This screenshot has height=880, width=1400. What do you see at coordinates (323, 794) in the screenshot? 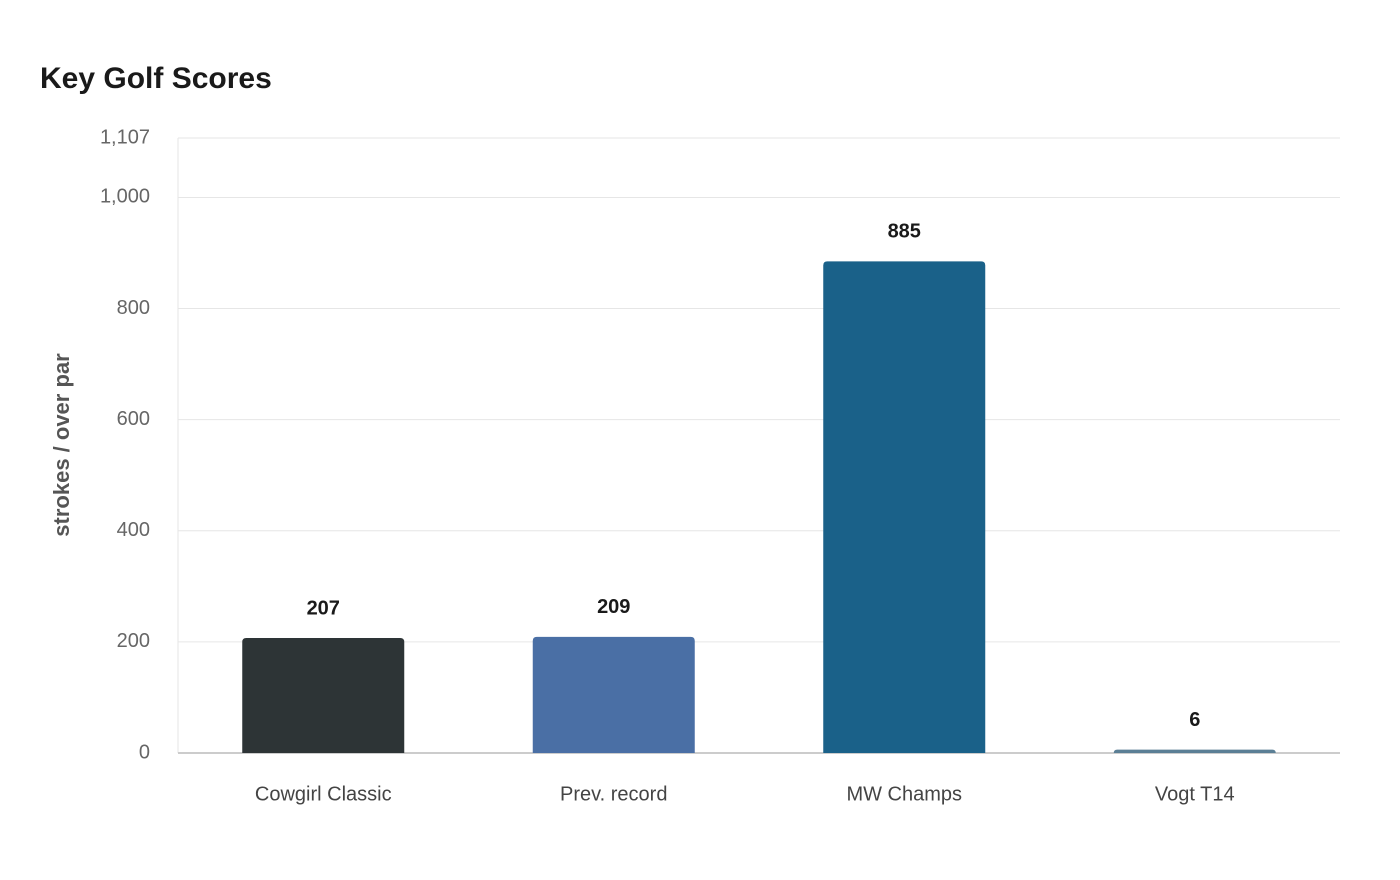
I see `x-tick-label: Cowgirl Classic` at bounding box center [323, 794].